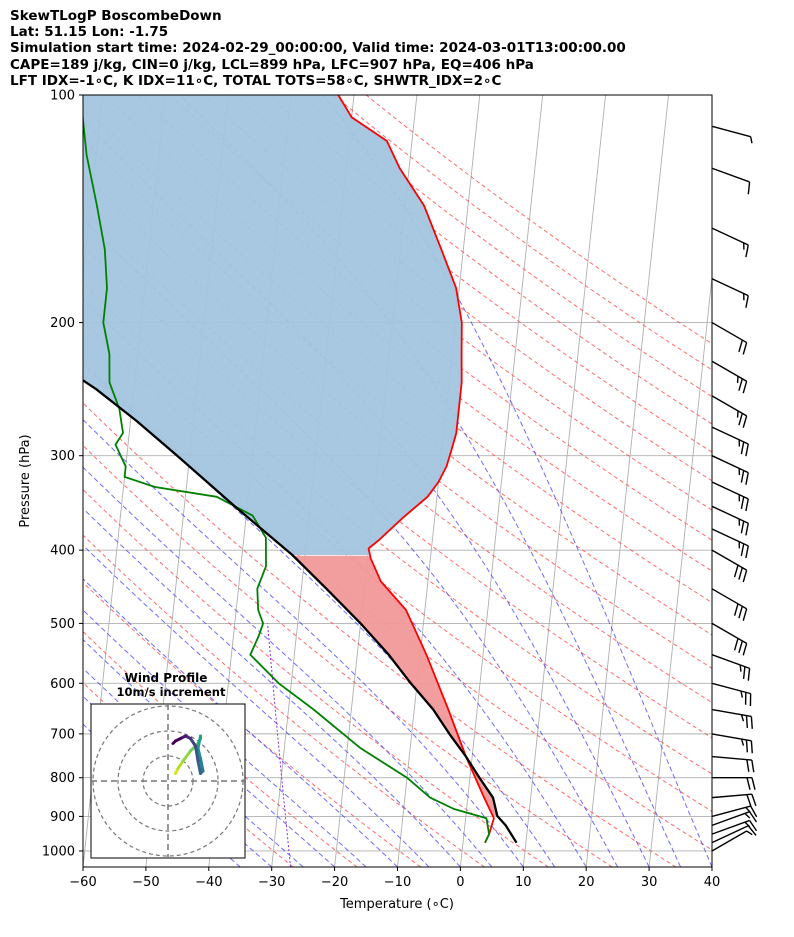  What do you see at coordinates (25, 480) in the screenshot?
I see `y-axis-label: Pressure (hPa)` at bounding box center [25, 480].